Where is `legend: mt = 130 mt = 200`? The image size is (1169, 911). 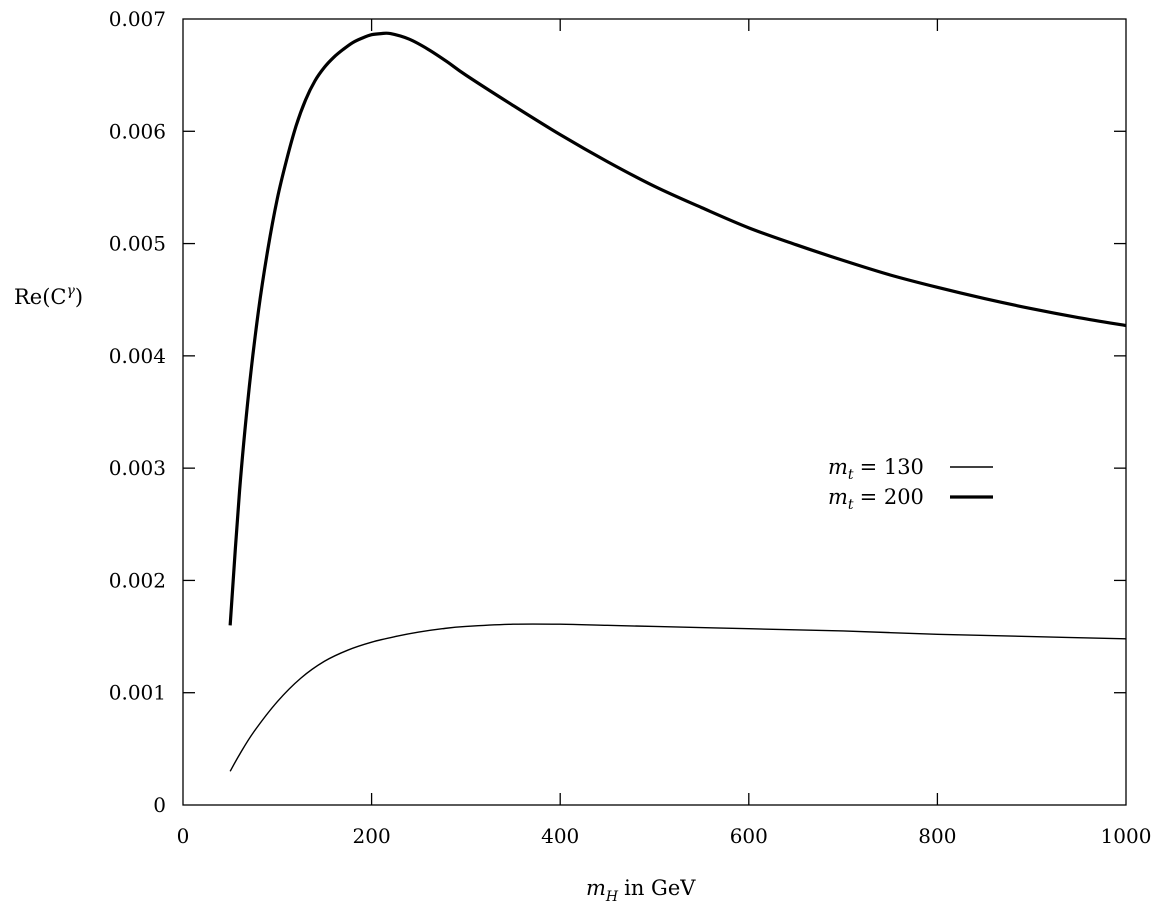 legend: mt = 130 mt = 200 is located at coordinates (910, 484).